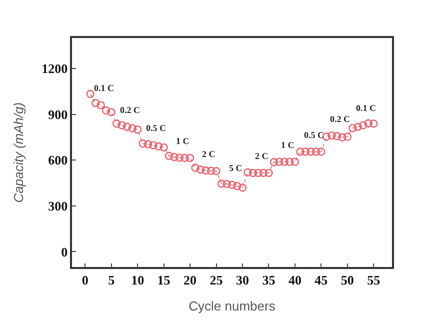  I want to click on x-tick-label: 0, so click(85, 280).